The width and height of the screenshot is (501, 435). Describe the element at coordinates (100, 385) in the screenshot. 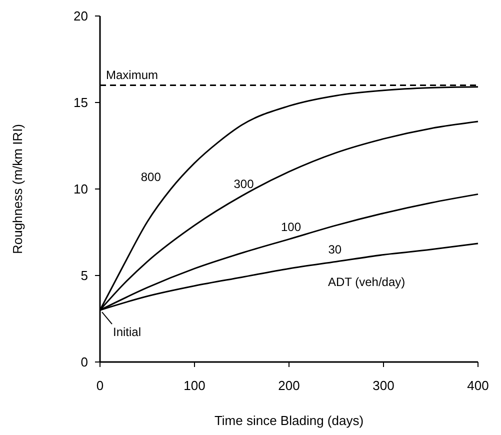

I see `x-tick-label: 0` at that location.